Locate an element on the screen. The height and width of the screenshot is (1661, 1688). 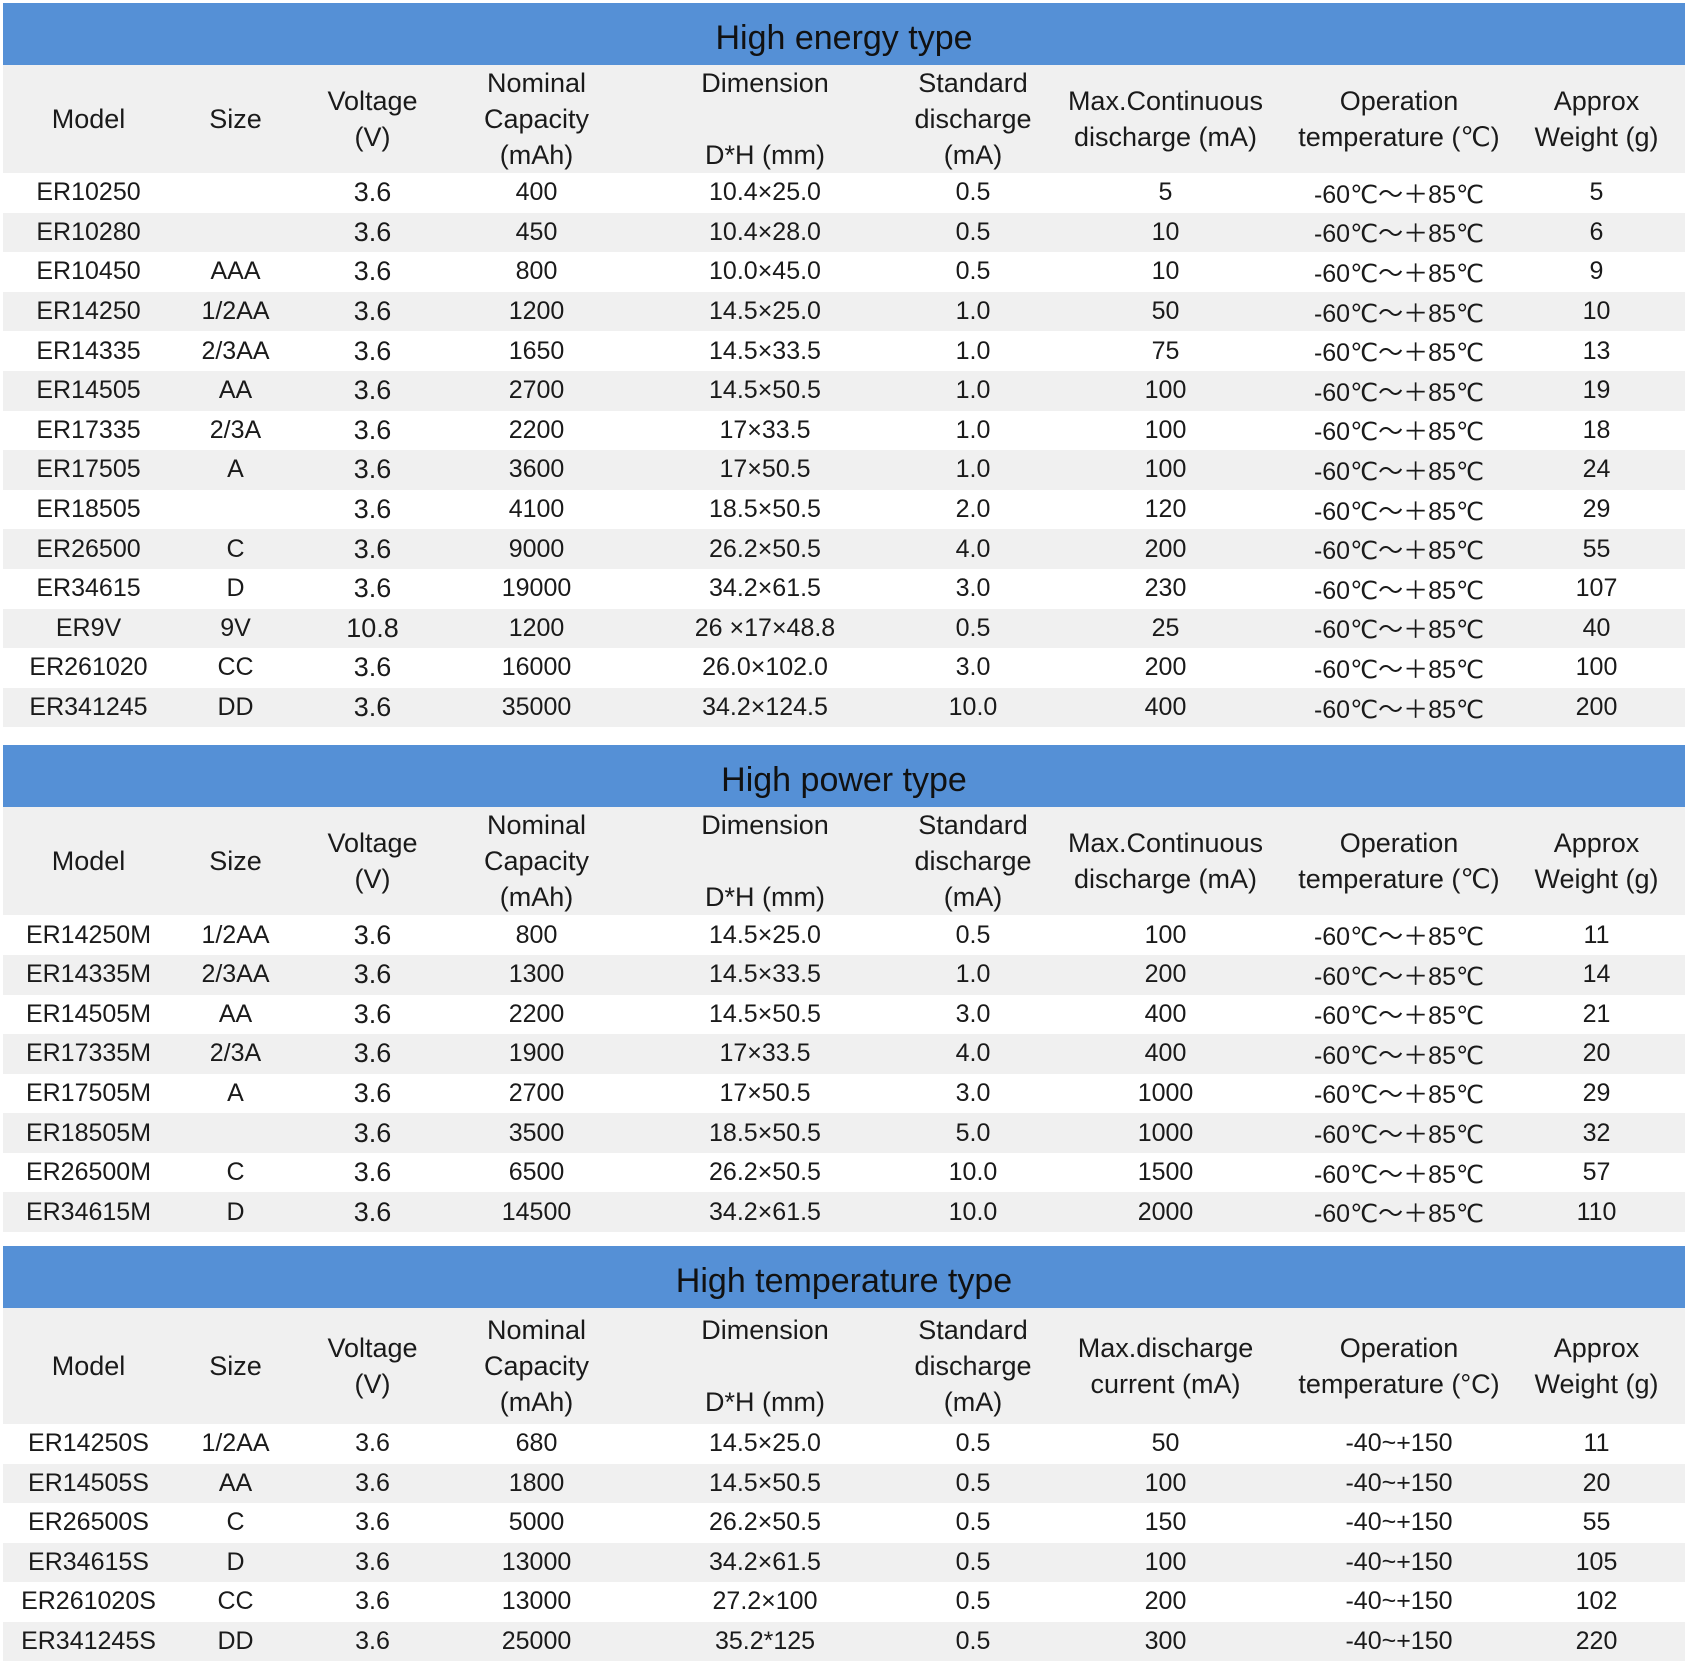
table-row: ER18505 3.6 4100 18.5×50.5 2.0 120 -60℃～＋85℃ 29 is located at coordinates (844, 510).